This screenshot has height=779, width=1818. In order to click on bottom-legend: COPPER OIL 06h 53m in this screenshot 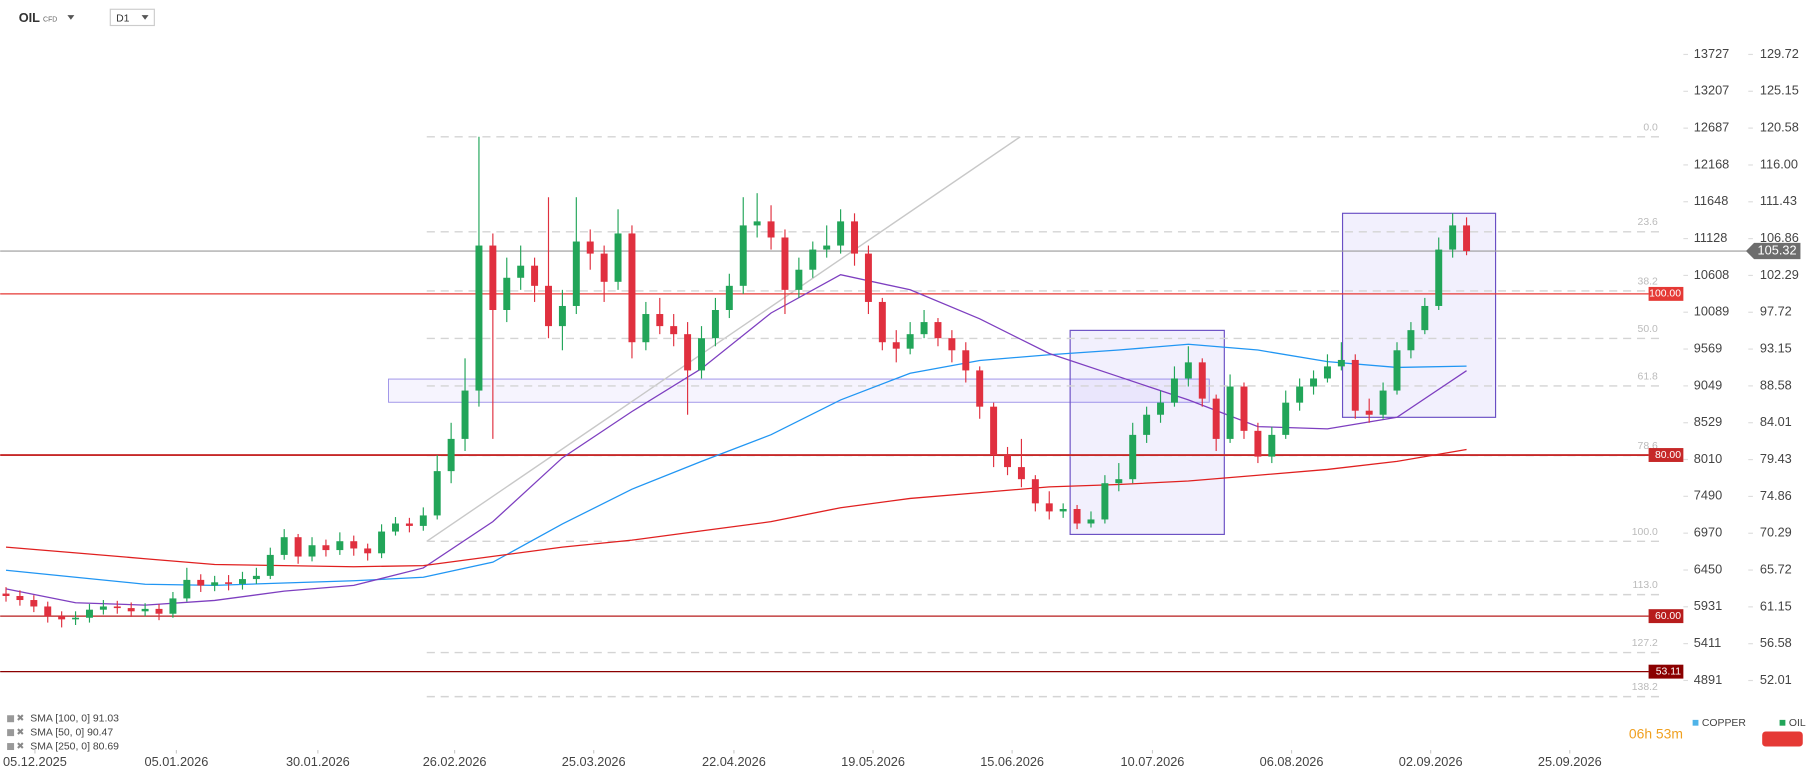, I will do `click(1717, 732)`.